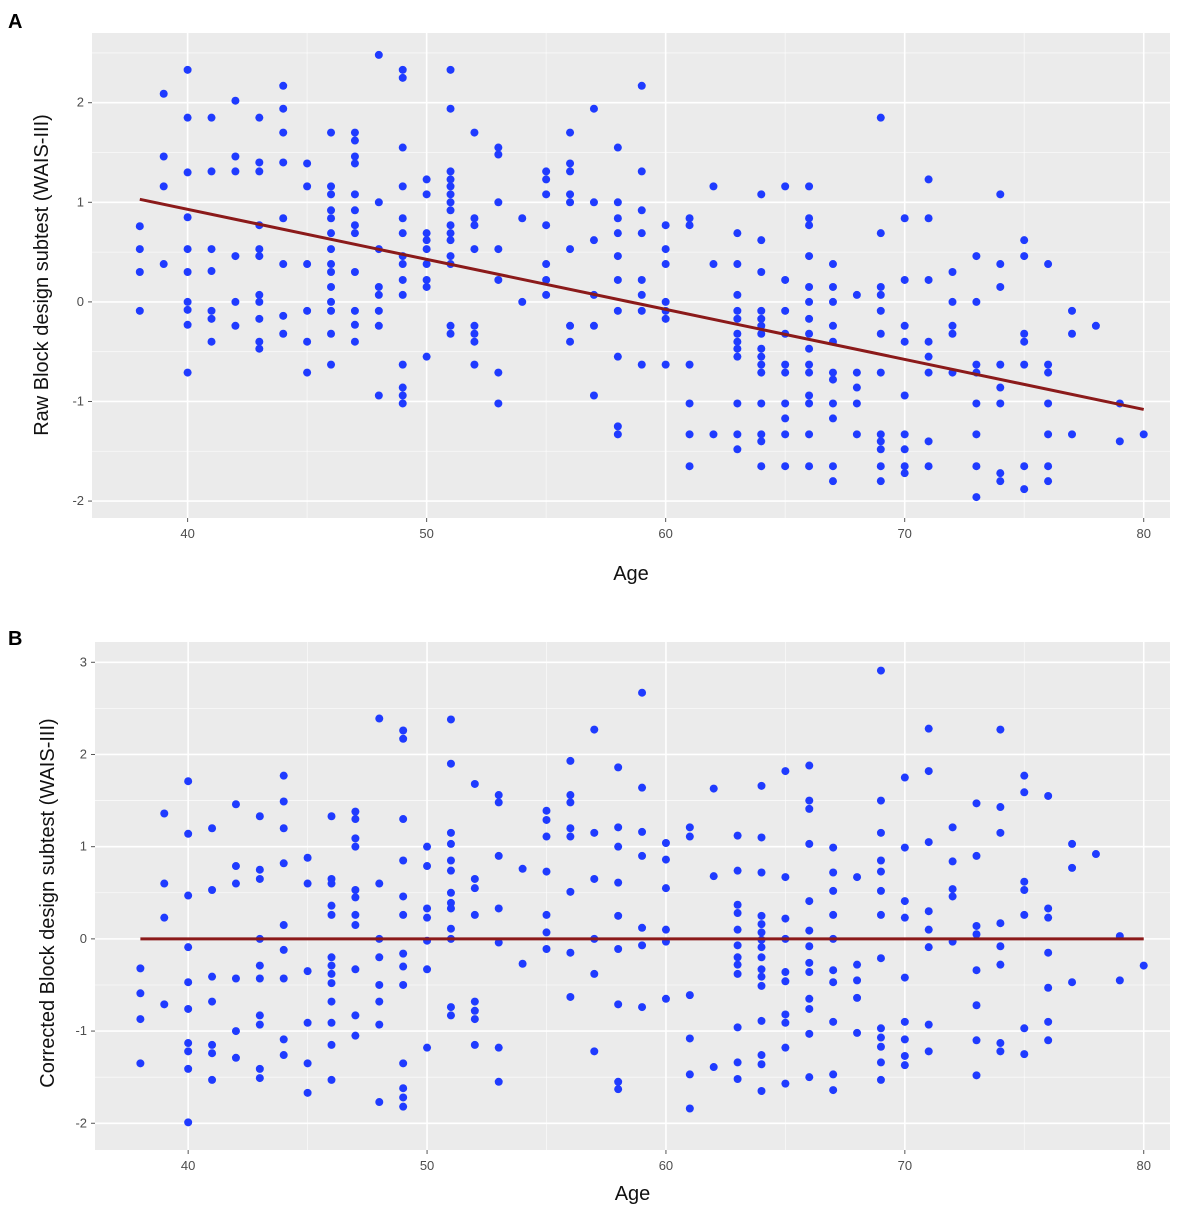 The width and height of the screenshot is (1200, 1217). I want to click on y-axis-title: Raw Block design subtest (WAIS-III), so click(42, 275).